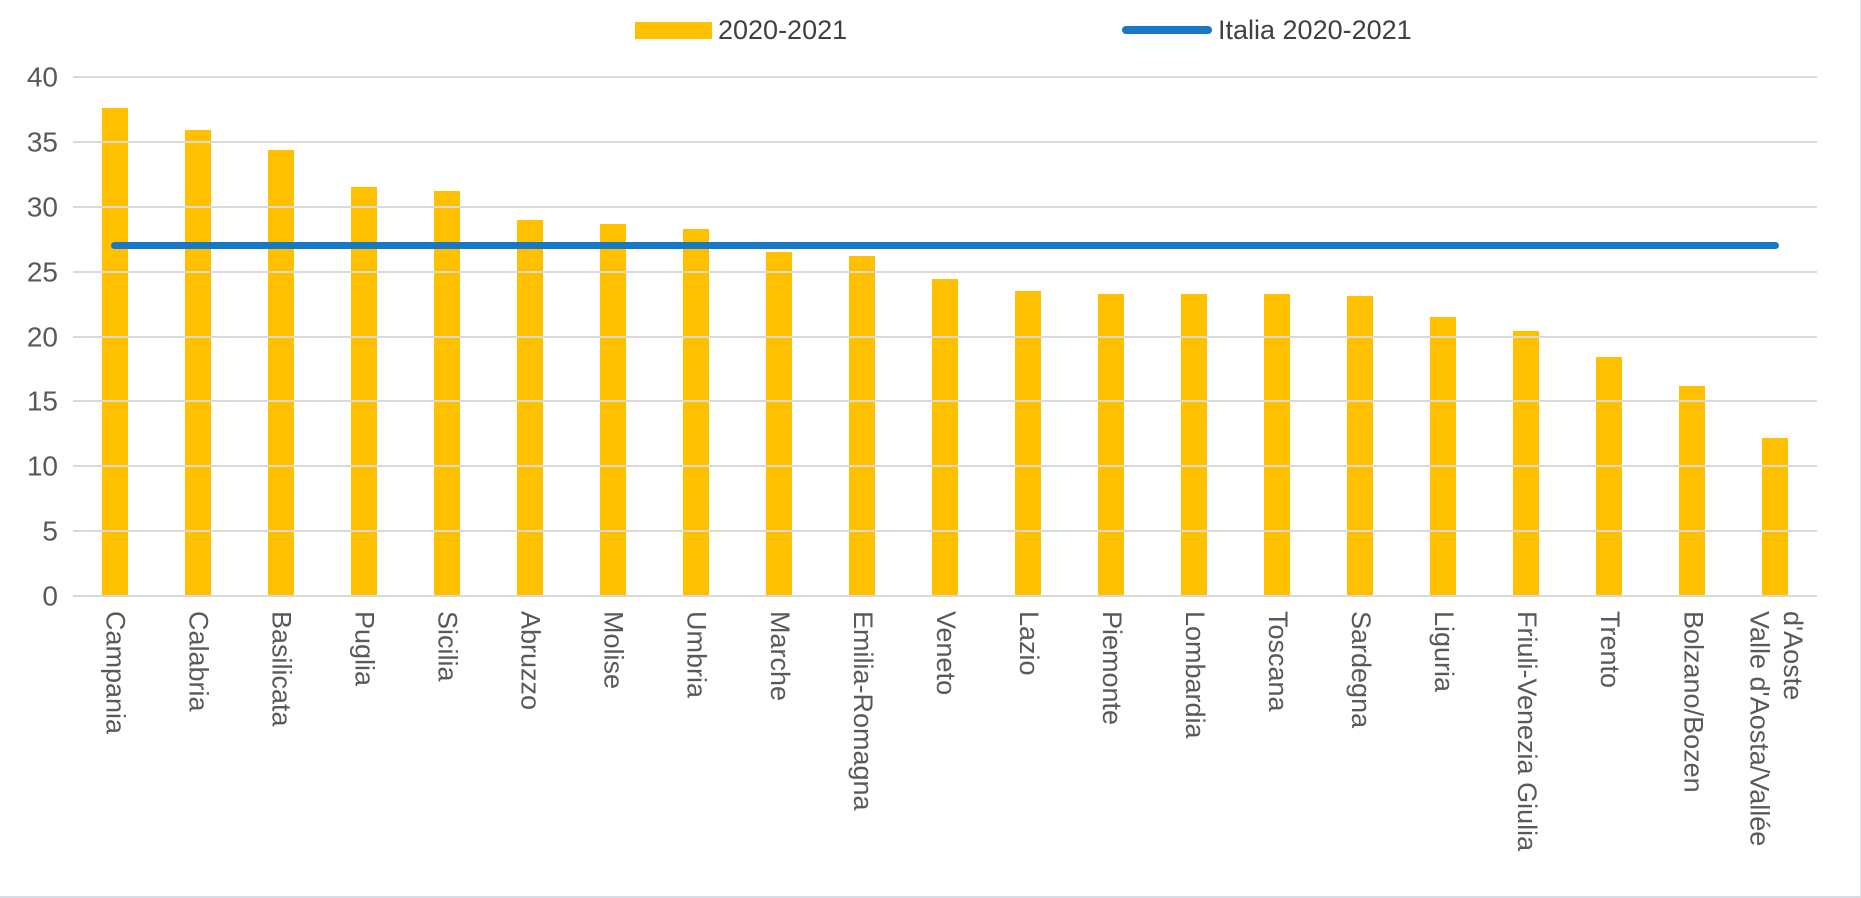 The height and width of the screenshot is (898, 1861). I want to click on x-label-puglia: Puglia, so click(364, 649).